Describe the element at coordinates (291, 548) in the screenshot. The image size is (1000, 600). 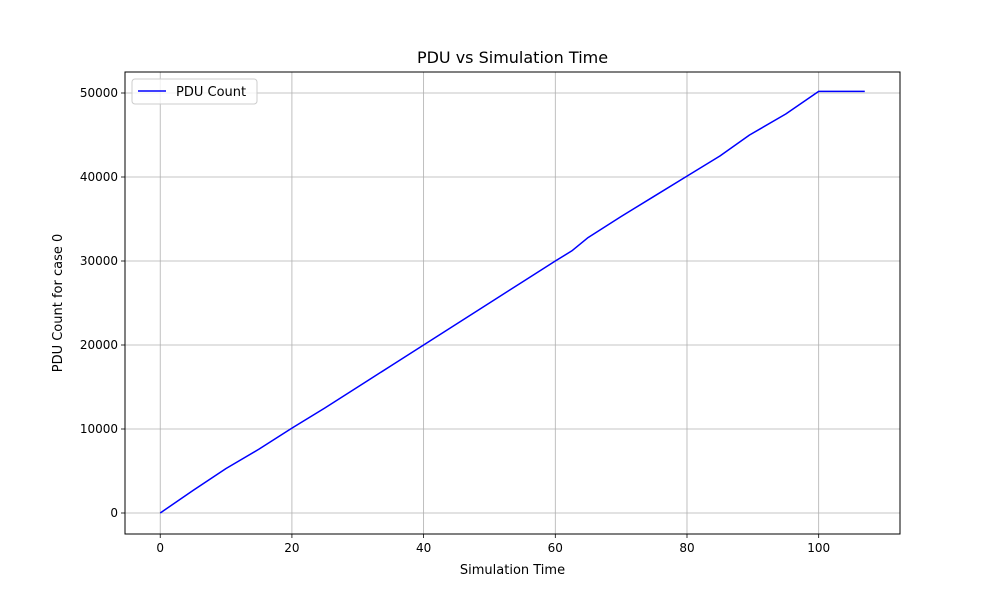
I see `x-tick-label: 20` at that location.